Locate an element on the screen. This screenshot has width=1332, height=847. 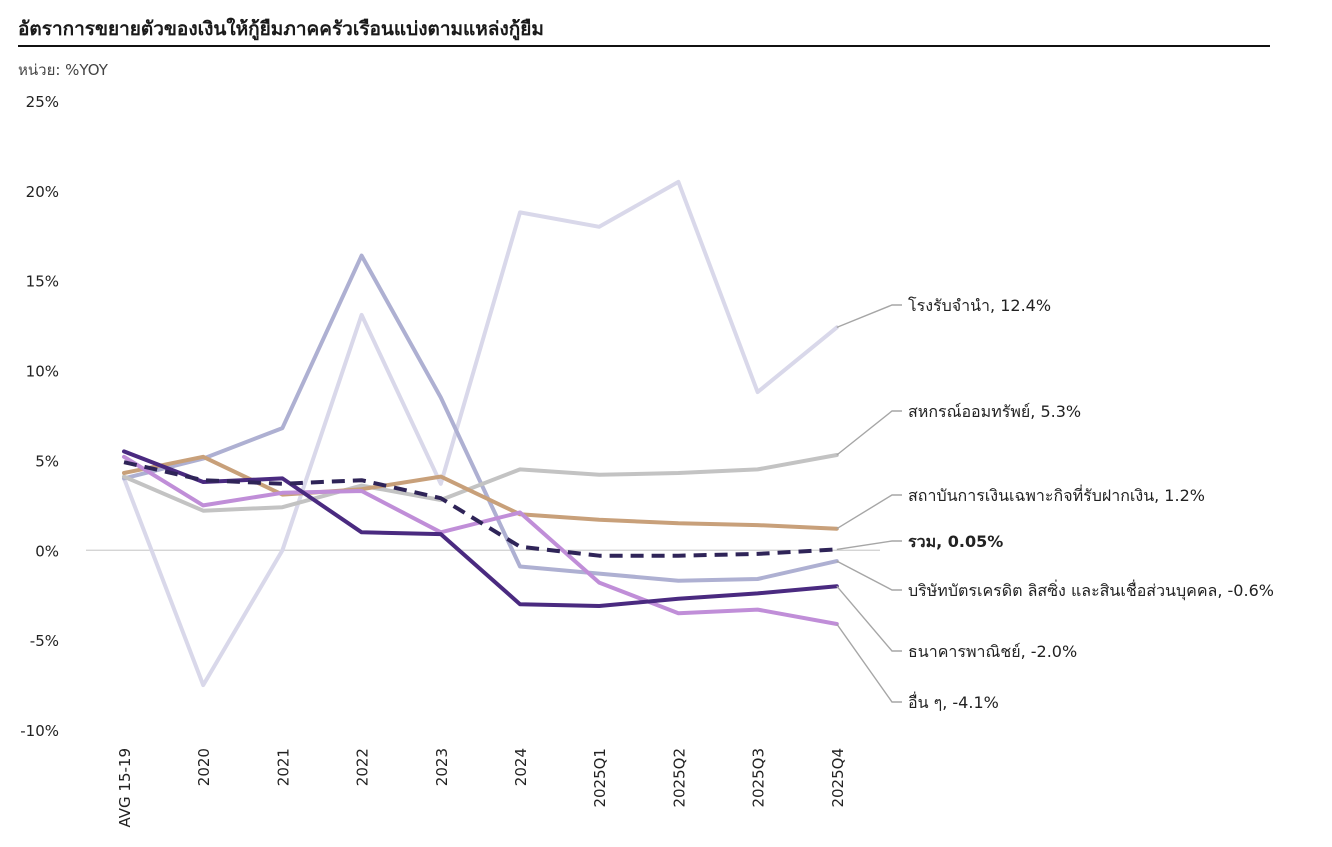
series-end-label: รวม, 0.05% is located at coordinates (955, 541).